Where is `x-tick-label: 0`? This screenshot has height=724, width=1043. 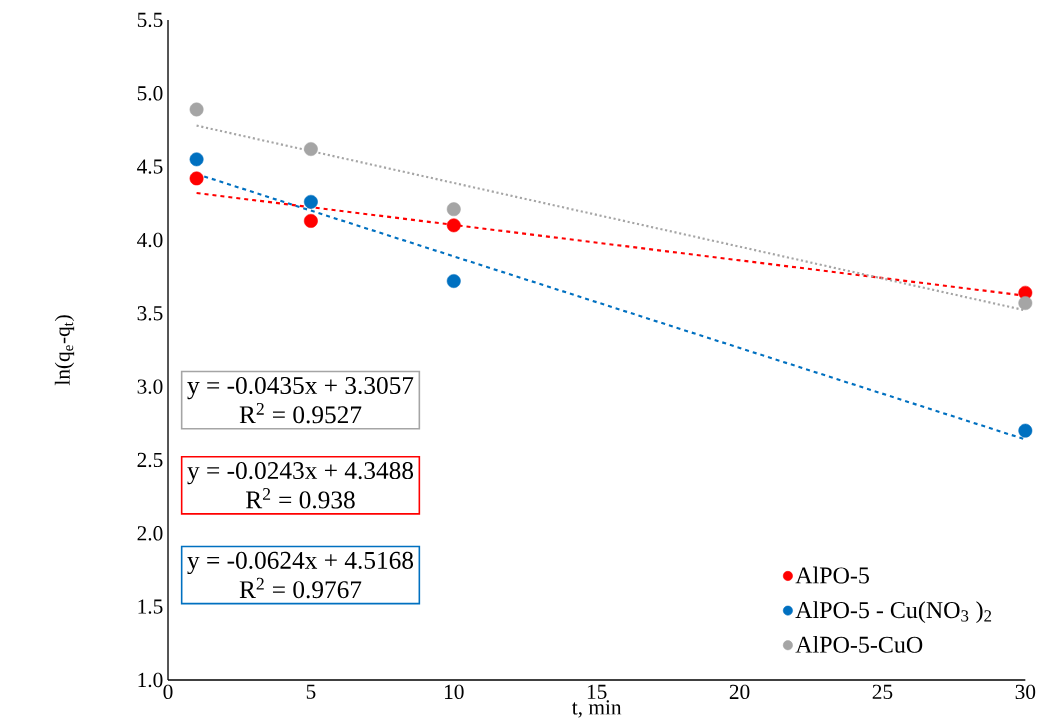 x-tick-label: 0 is located at coordinates (168, 692).